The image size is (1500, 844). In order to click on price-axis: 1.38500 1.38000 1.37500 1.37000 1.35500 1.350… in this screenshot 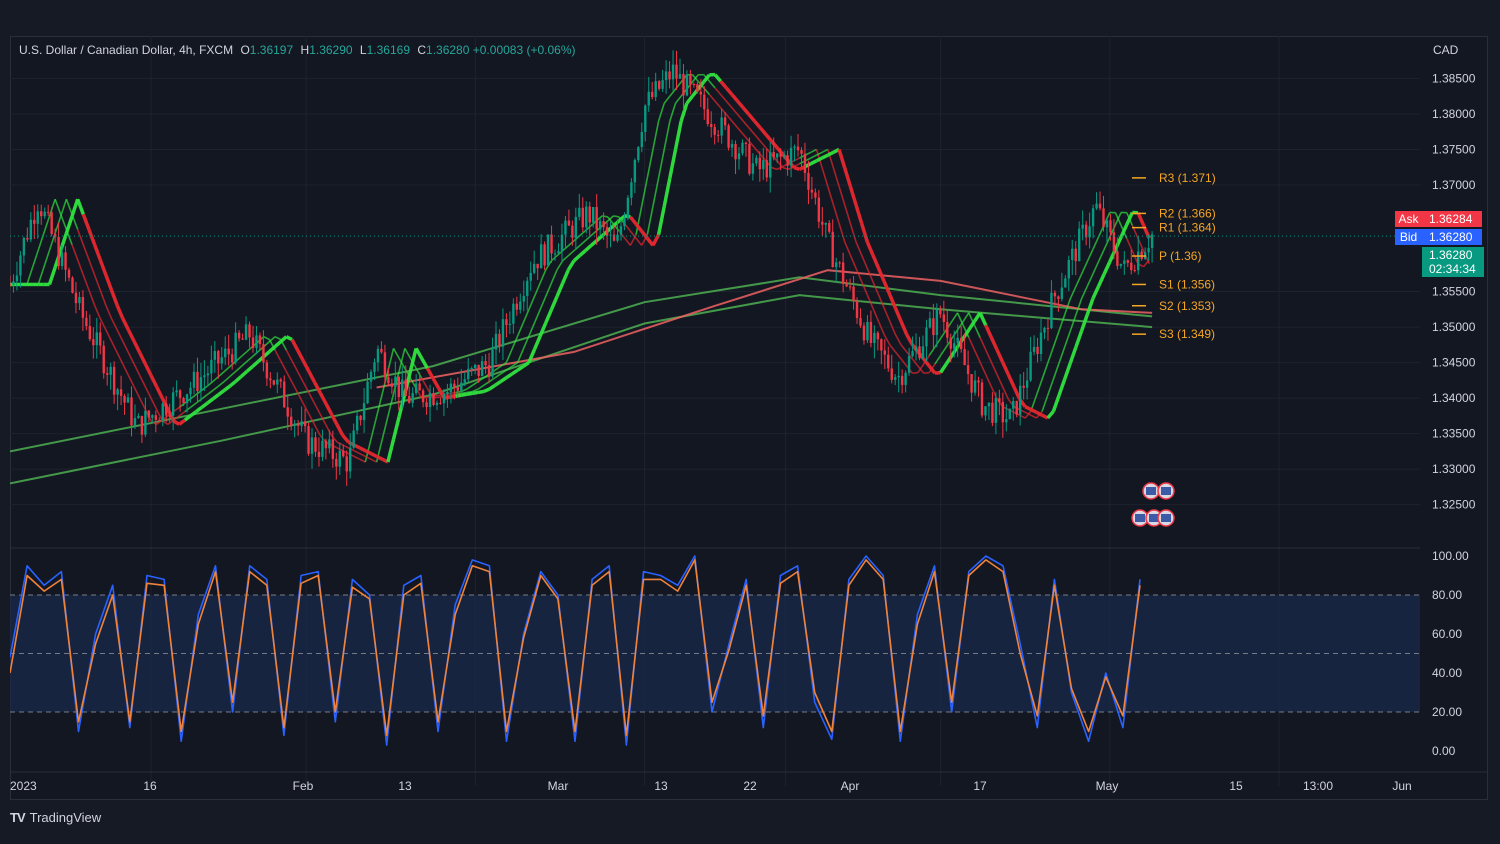, I will do `click(1454, 414)`.